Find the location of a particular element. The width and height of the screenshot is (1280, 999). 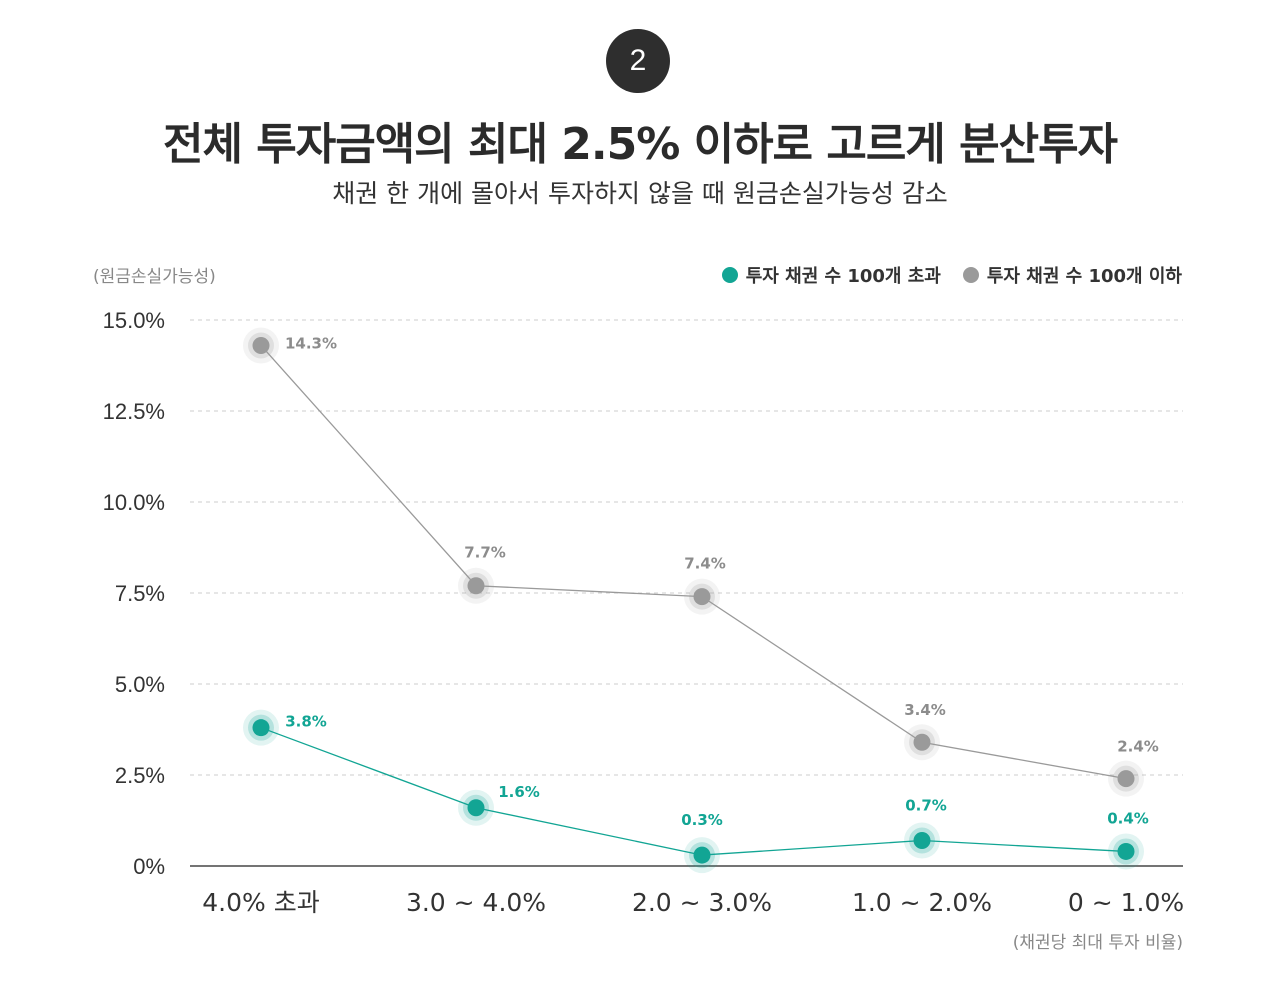

step-badge: 2 is located at coordinates (638, 61).